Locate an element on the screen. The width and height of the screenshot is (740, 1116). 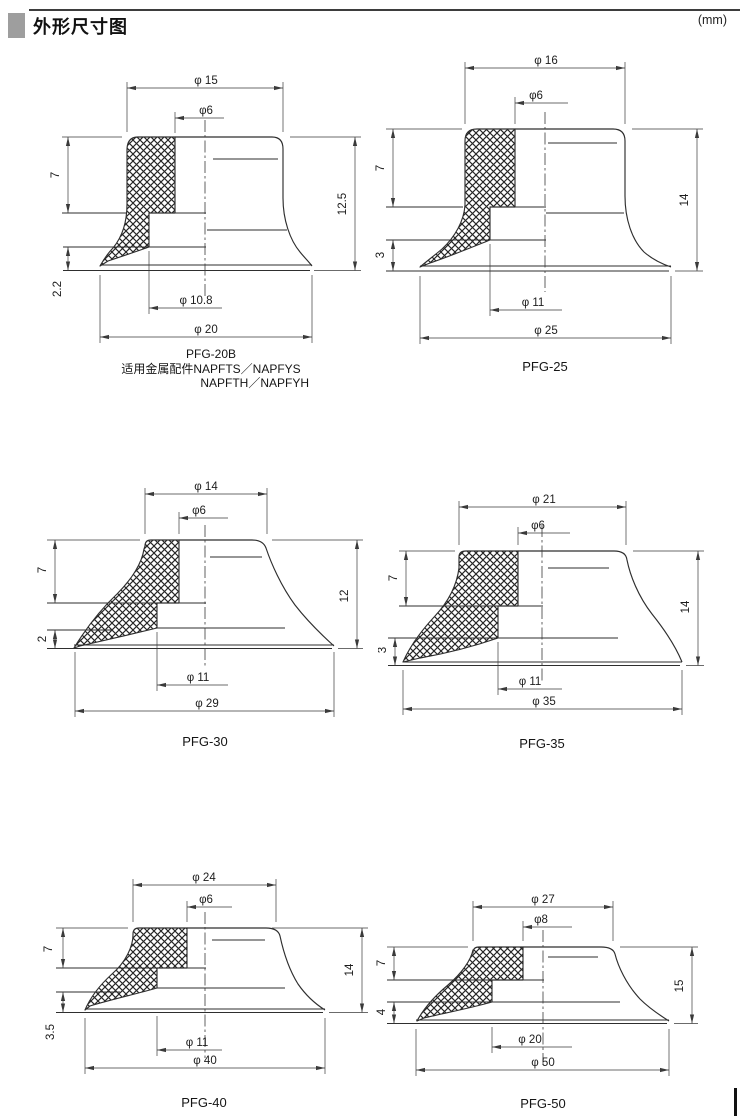
dim-label-bottom_od: φ 40 is located at coordinates (204, 1061).